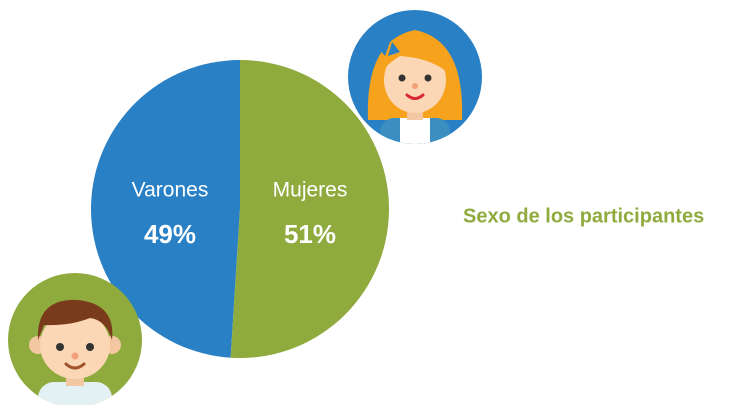  I want to click on slice-labels: Varones 49% Mujeres 51%, so click(240, 214).